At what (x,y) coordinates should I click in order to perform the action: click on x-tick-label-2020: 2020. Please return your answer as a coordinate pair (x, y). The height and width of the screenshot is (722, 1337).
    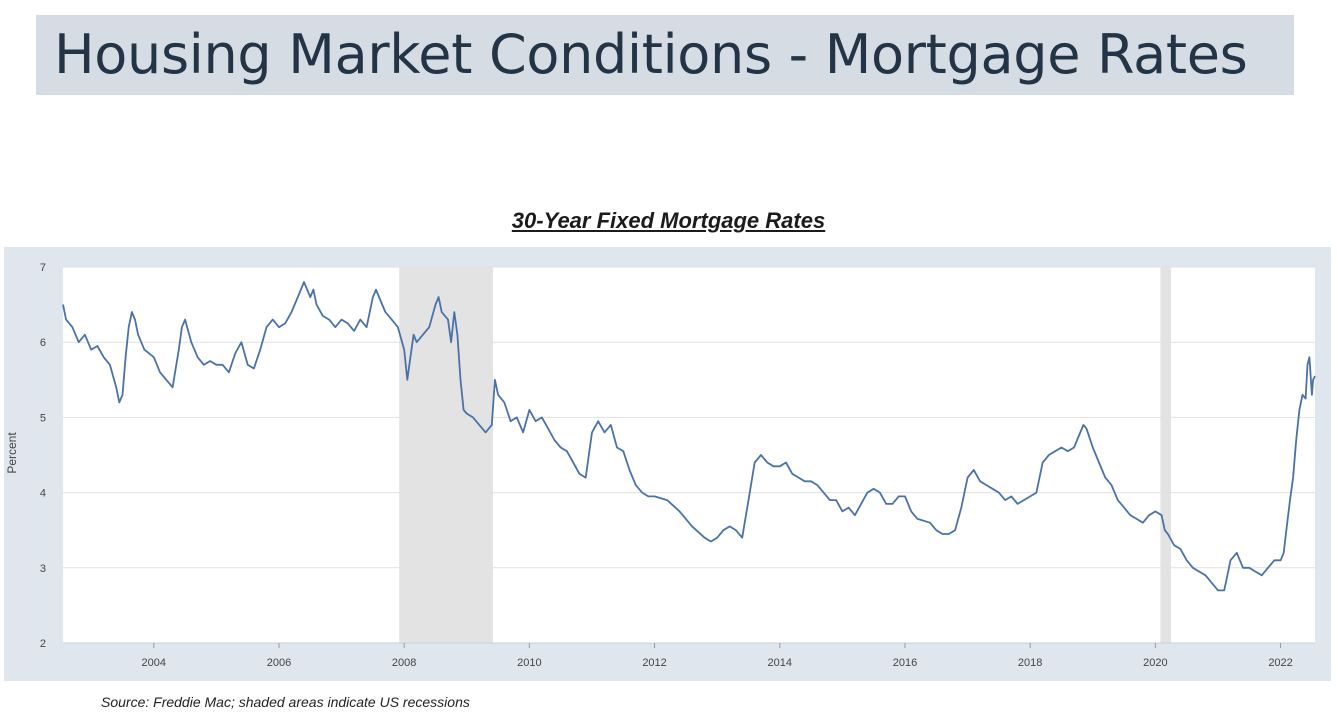
    Looking at the image, I should click on (1155, 663).